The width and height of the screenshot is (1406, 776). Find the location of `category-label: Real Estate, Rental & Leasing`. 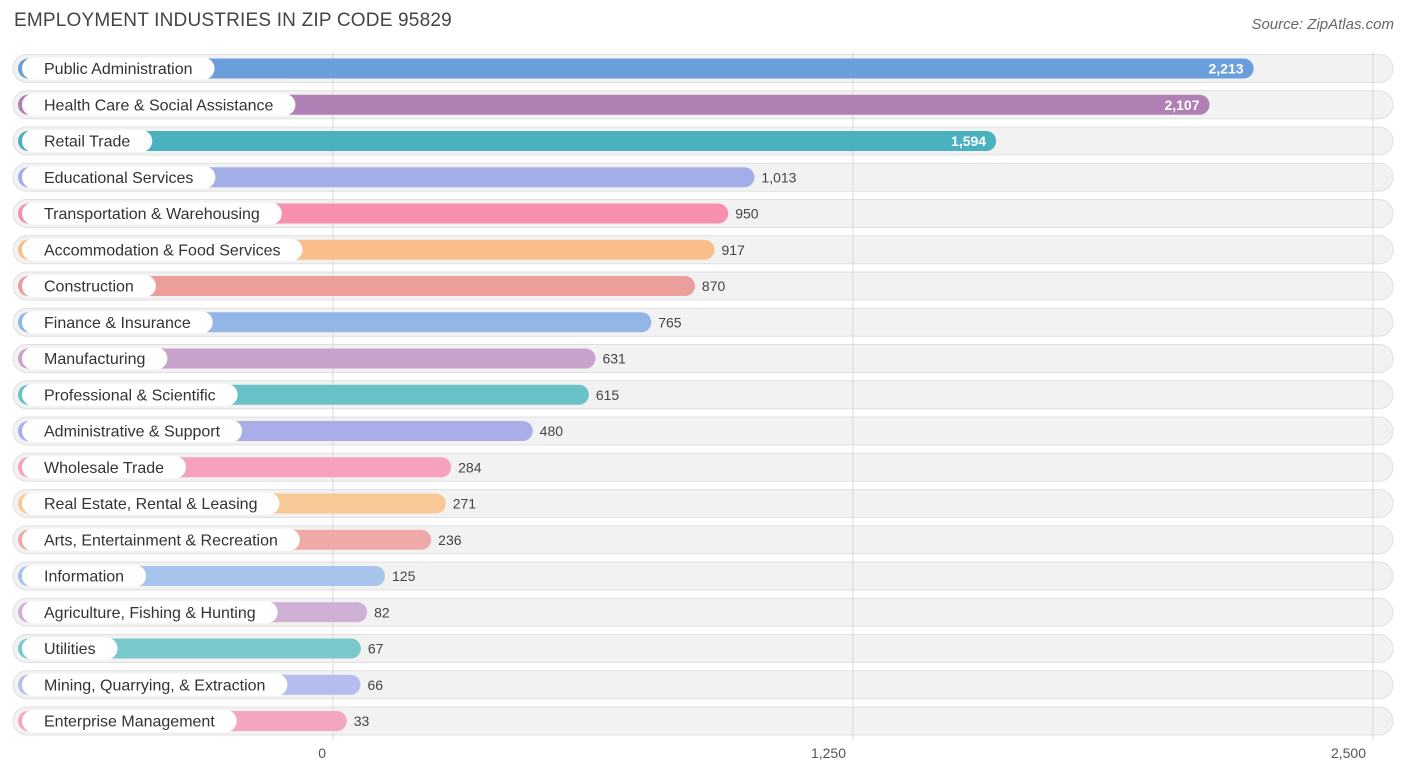

category-label: Real Estate, Rental & Leasing is located at coordinates (150, 504).